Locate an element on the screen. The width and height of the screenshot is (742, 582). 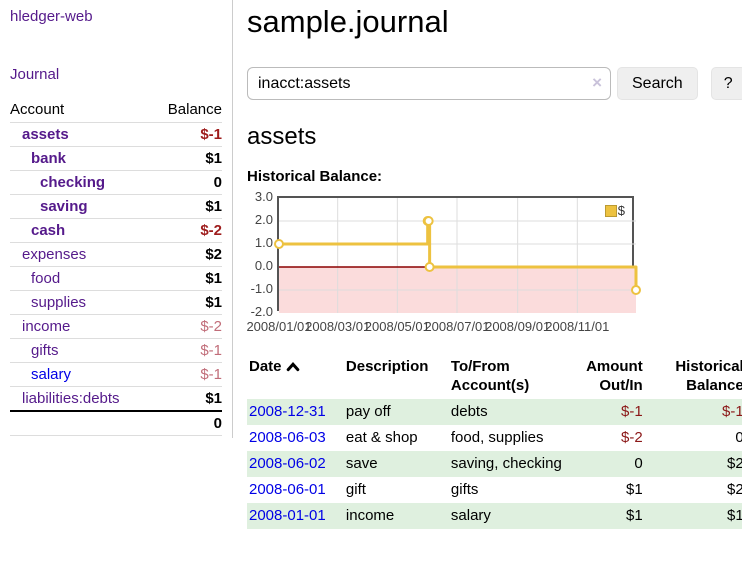
account-link-assets: assets is located at coordinates (45, 134).